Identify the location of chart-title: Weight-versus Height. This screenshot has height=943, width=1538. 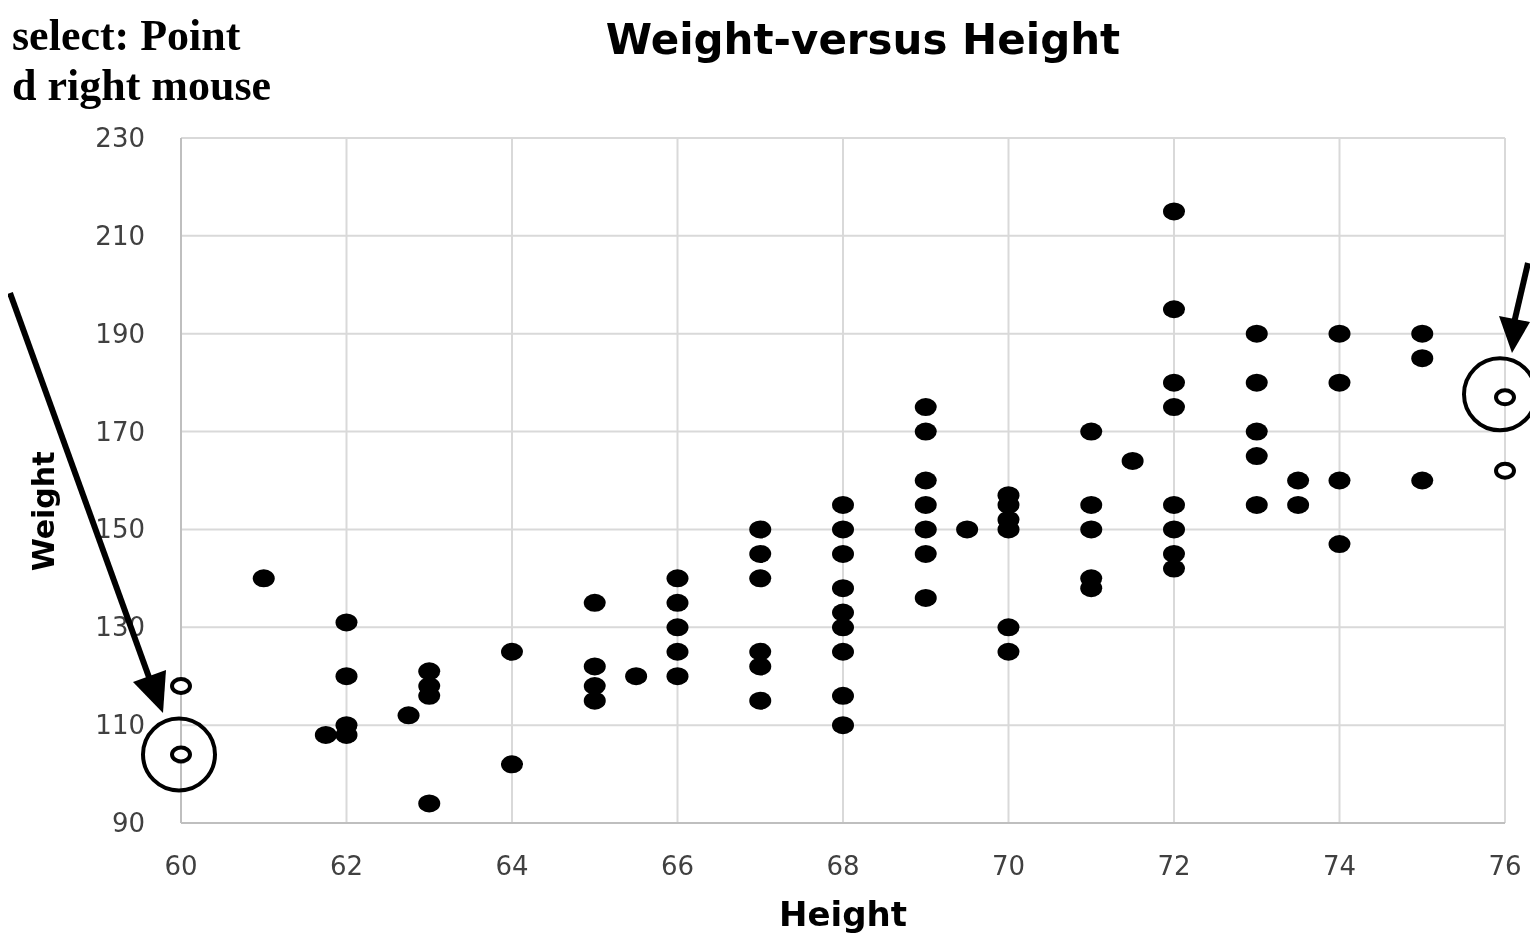
(863, 39).